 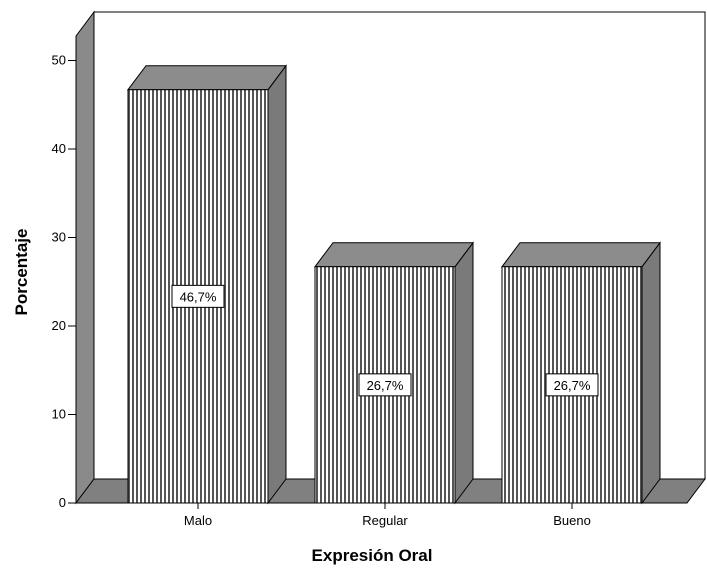 What do you see at coordinates (59, 414) in the screenshot?
I see `y-tick-label: 10` at bounding box center [59, 414].